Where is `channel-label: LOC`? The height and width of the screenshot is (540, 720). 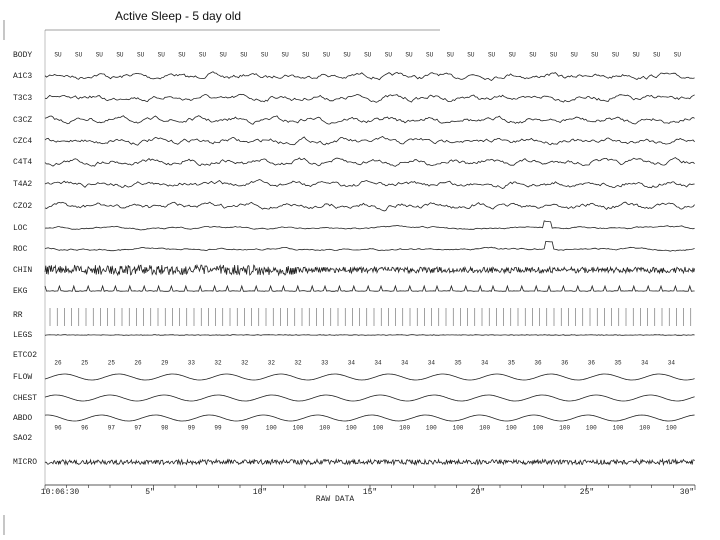 channel-label: LOC is located at coordinates (20, 228).